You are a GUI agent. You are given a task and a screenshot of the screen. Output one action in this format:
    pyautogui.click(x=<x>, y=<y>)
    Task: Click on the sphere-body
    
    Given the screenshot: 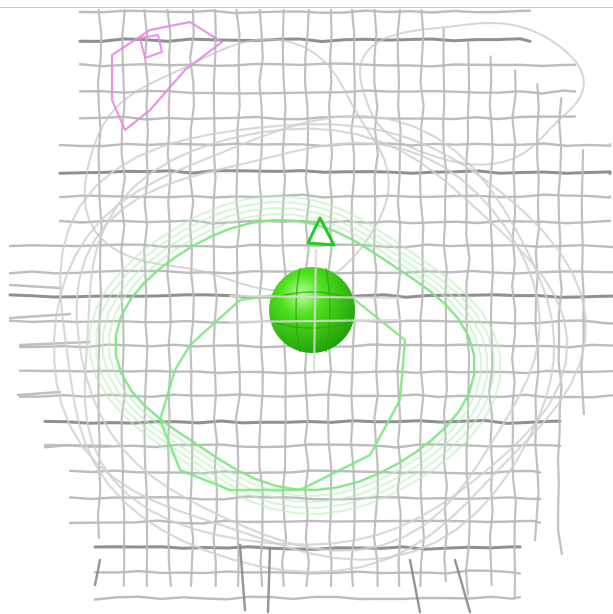 What is the action you would take?
    pyautogui.click(x=312, y=310)
    